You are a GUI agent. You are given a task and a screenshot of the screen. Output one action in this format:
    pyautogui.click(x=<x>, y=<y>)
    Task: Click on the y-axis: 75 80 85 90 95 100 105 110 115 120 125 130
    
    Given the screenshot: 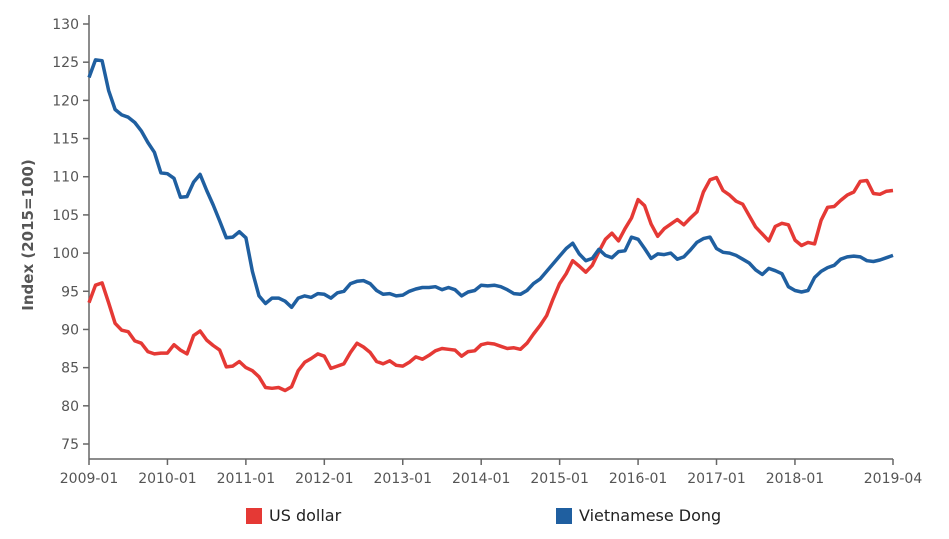 What is the action you would take?
    pyautogui.click(x=71, y=237)
    